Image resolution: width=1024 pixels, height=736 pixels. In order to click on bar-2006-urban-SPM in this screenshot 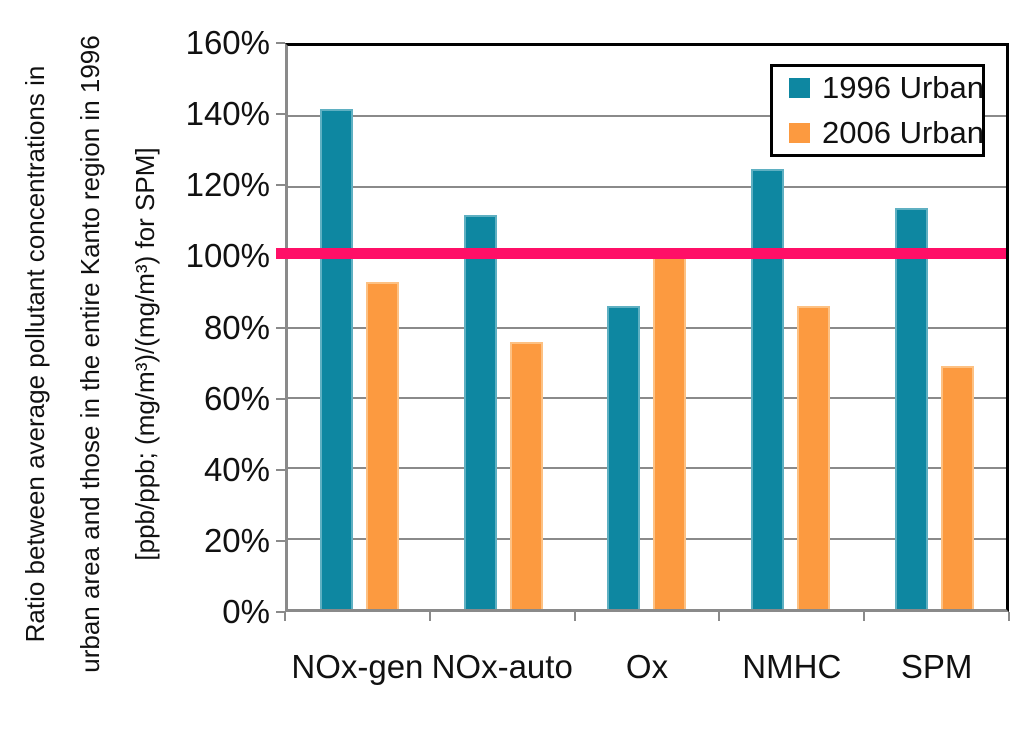, I will do `click(957, 487)`.